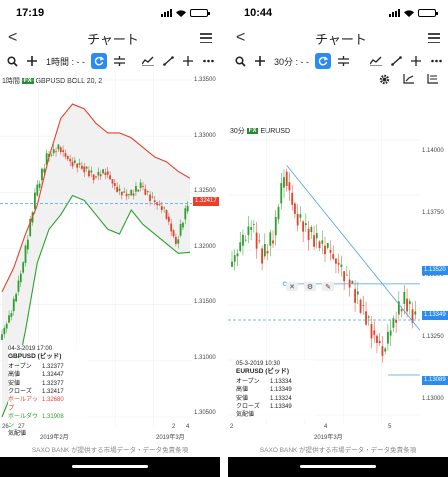  Describe the element at coordinates (384, 79) in the screenshot. I see `gear-icon` at that location.